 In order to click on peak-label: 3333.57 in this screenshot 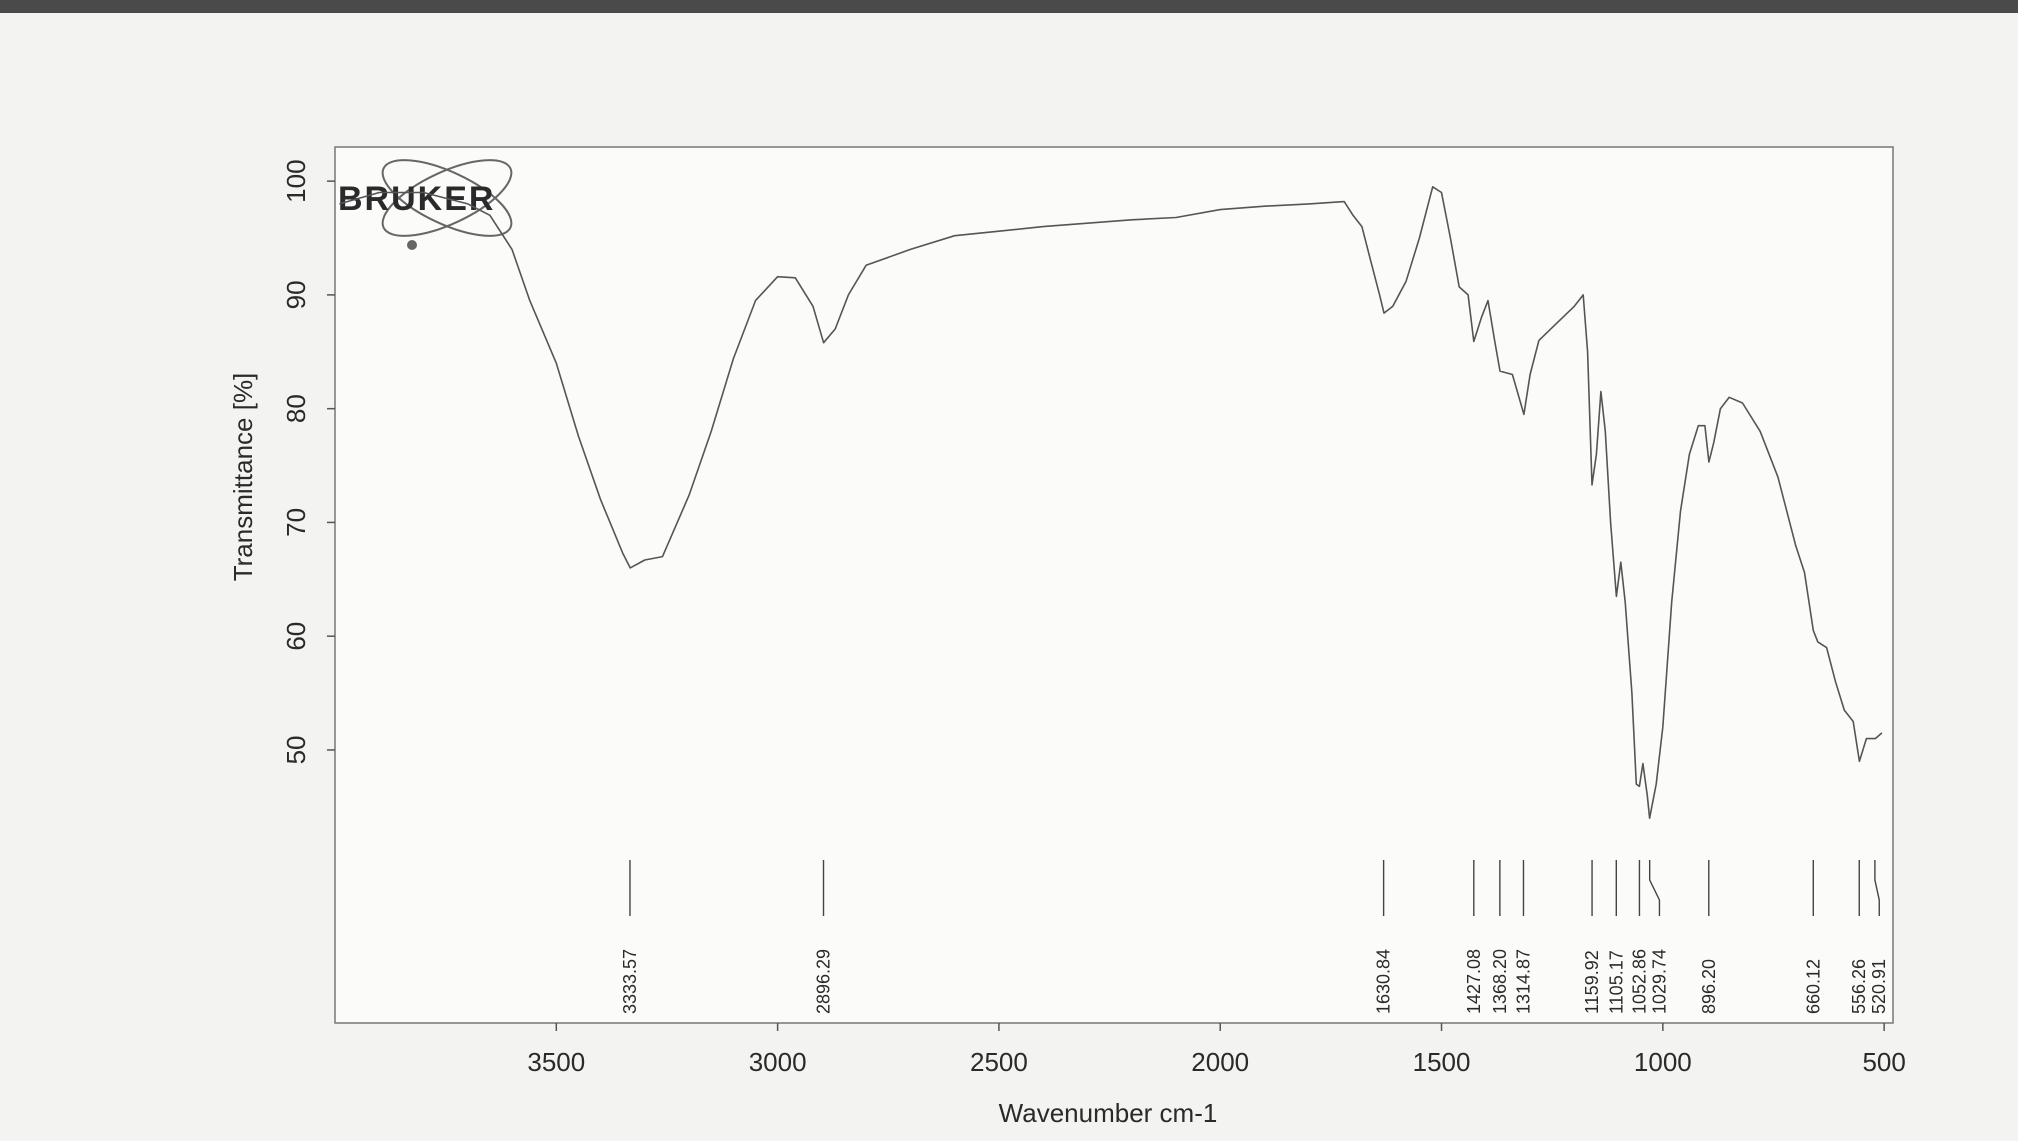, I will do `click(630, 981)`.